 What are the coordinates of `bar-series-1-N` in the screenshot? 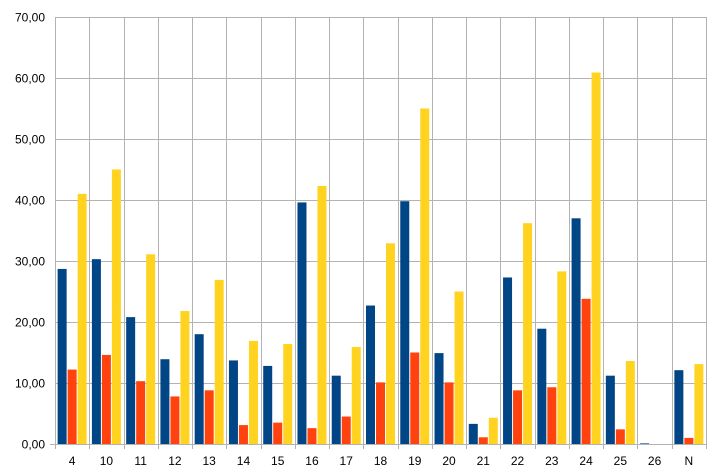 It's located at (679, 407).